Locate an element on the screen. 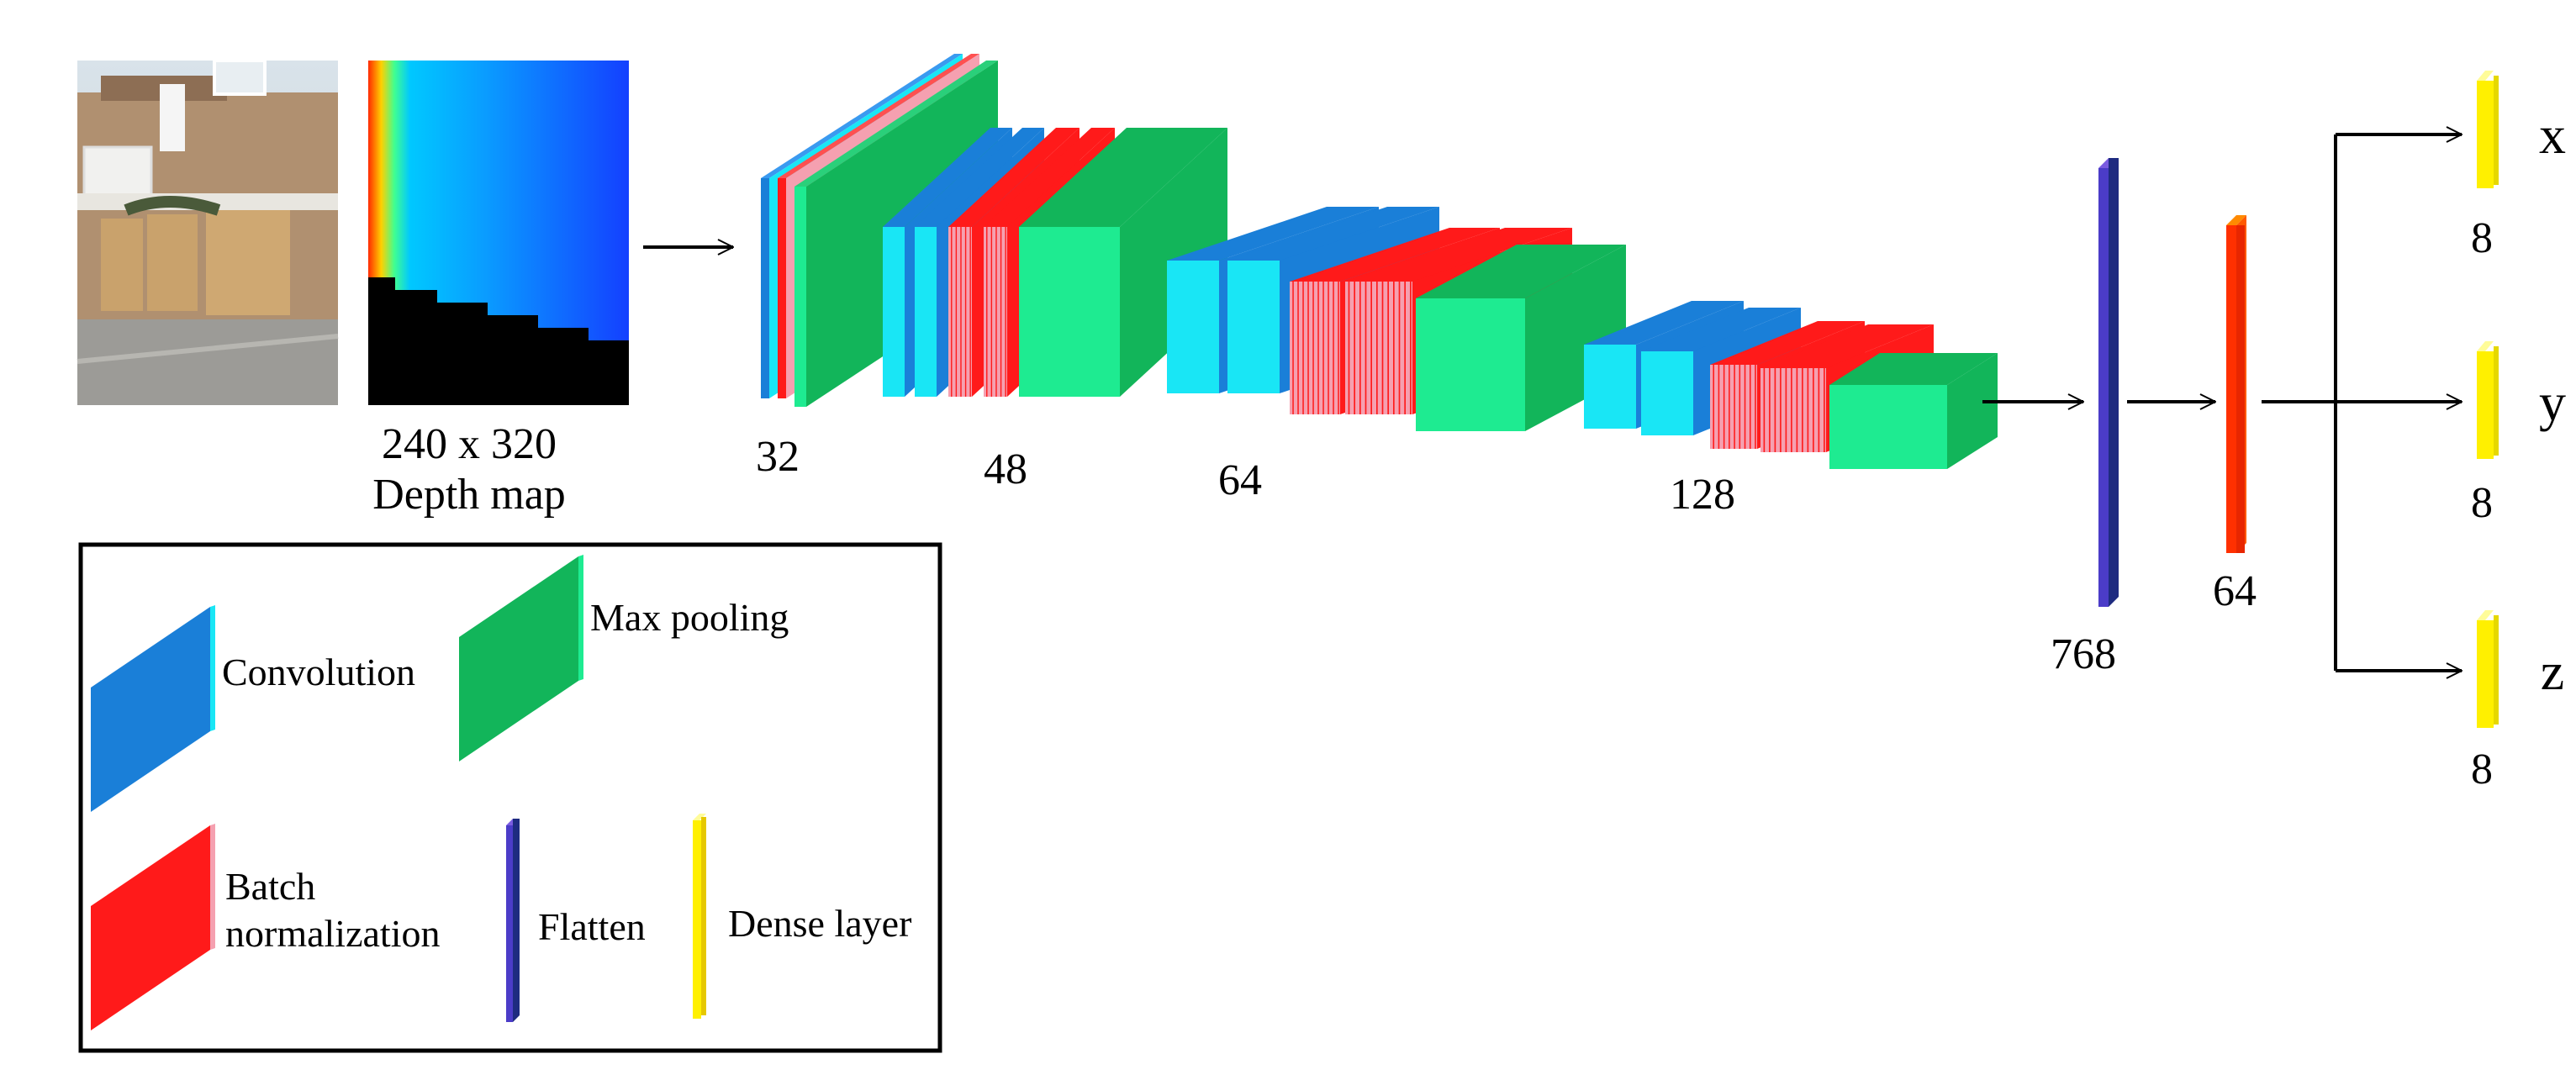 The image size is (2576, 1075). b3-conv1-top is located at coordinates (1273, 234).